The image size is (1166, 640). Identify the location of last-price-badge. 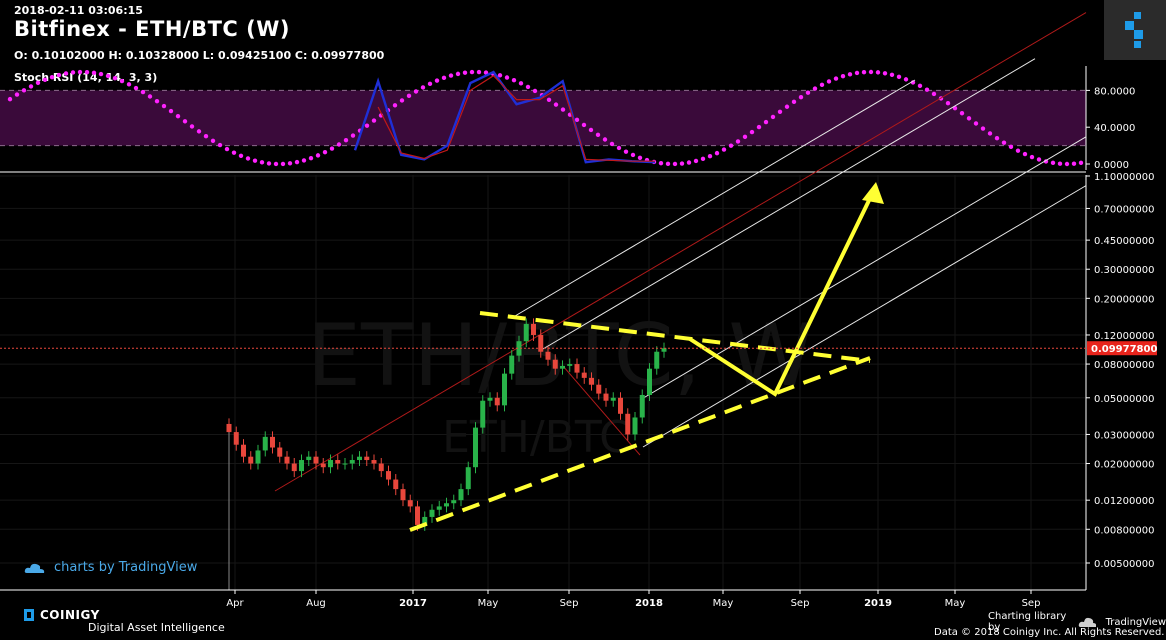
(1122, 348).